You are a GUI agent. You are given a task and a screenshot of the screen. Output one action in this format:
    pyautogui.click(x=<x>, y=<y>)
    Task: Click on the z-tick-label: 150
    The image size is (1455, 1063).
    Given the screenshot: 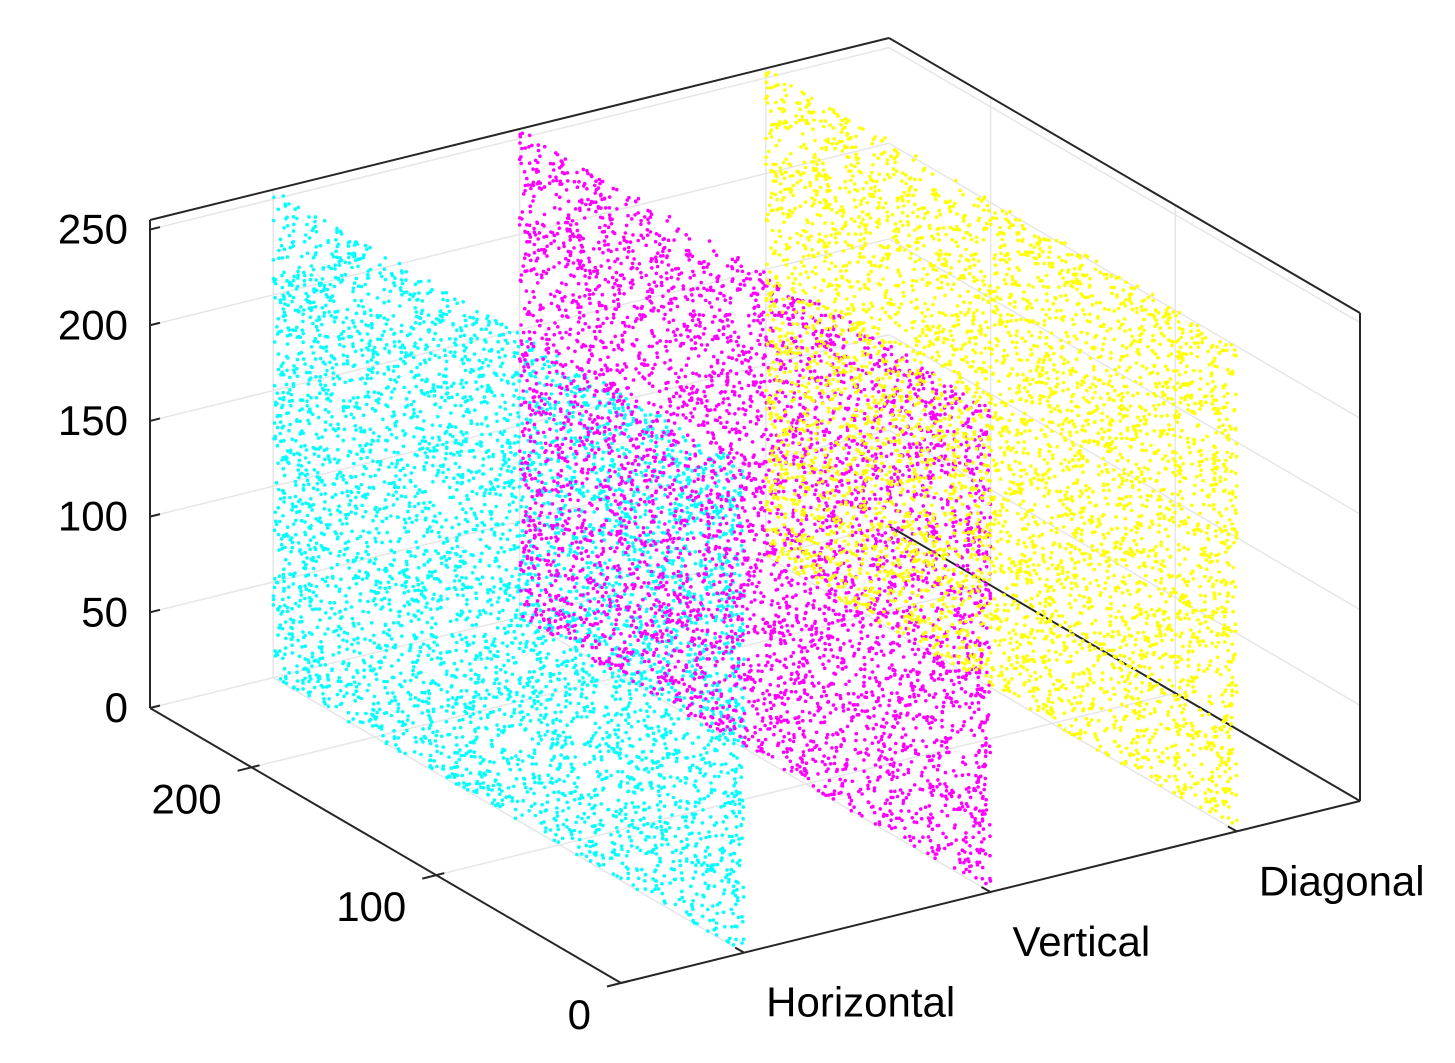 What is the action you would take?
    pyautogui.click(x=93, y=420)
    